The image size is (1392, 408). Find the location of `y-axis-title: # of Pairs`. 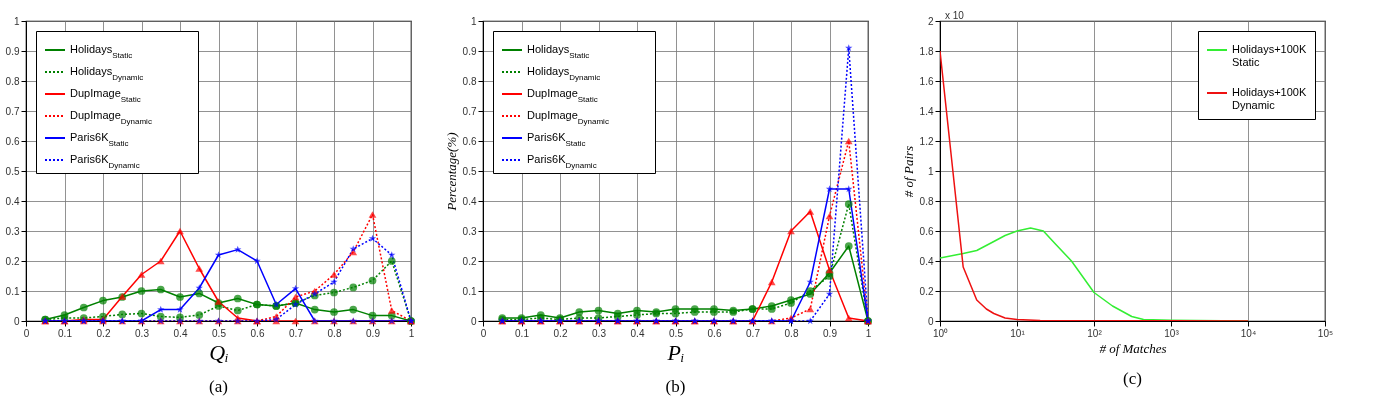

y-axis-title: # of Pairs is located at coordinates (908, 171).